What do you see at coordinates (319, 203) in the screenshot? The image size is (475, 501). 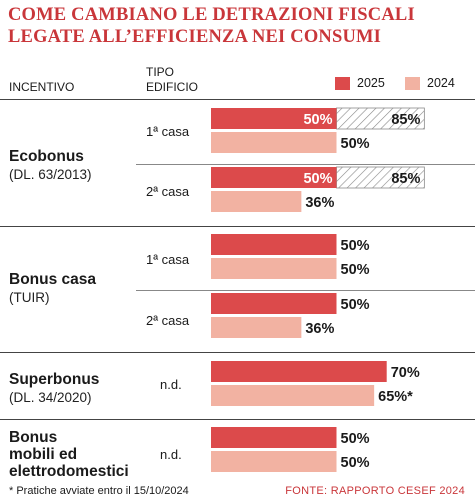 I see `bar-label-2024-g0-r1: 36%` at bounding box center [319, 203].